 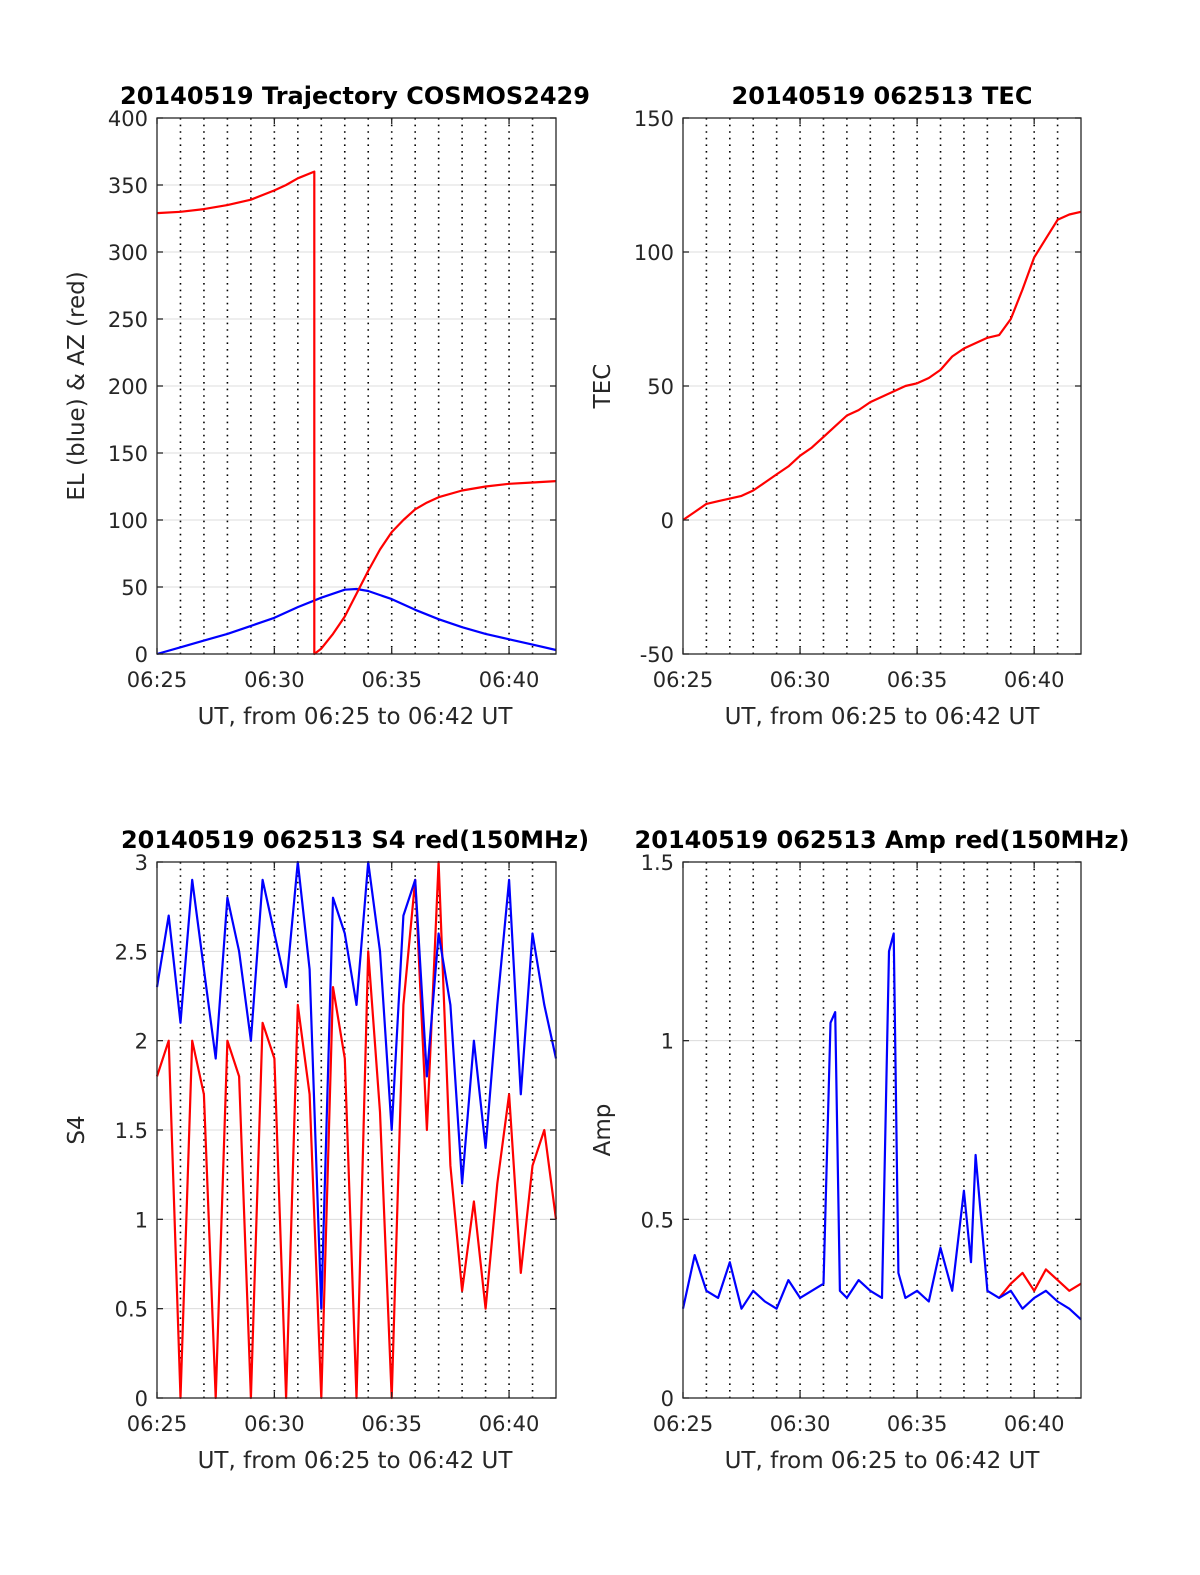 I want to click on plot-area, so click(x=882, y=1130).